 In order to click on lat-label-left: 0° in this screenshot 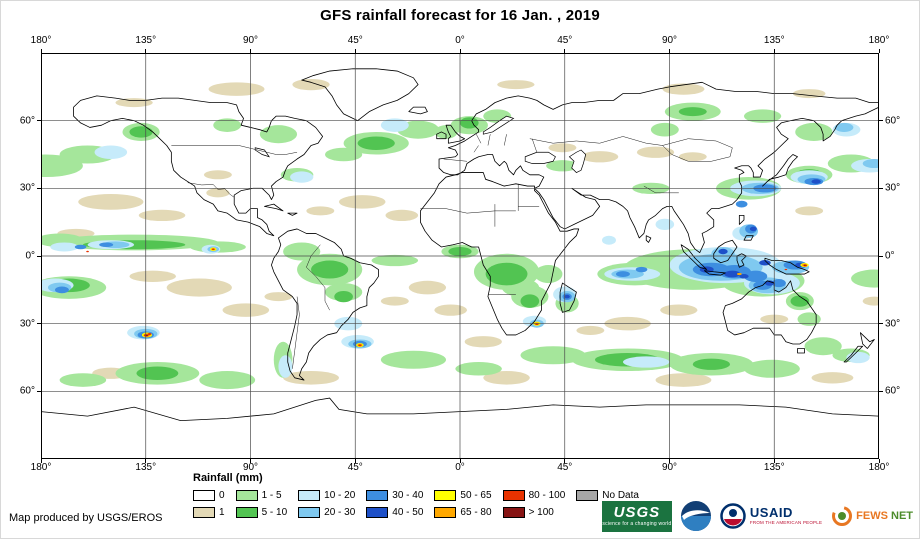, I will do `click(30, 256)`.